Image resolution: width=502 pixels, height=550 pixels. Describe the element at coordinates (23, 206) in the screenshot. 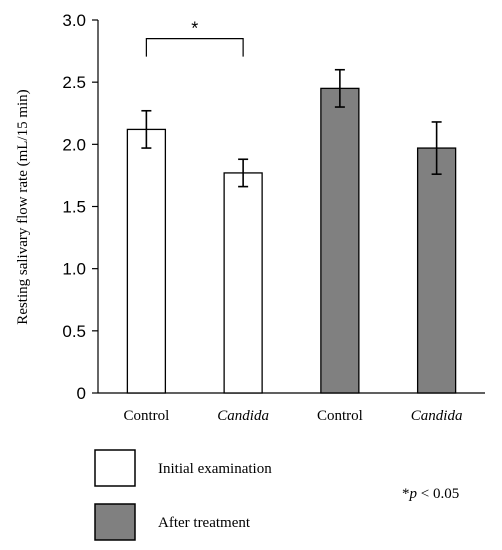

I see `y-axis-title: Resting salivary flow rate (mL/15 min)` at that location.